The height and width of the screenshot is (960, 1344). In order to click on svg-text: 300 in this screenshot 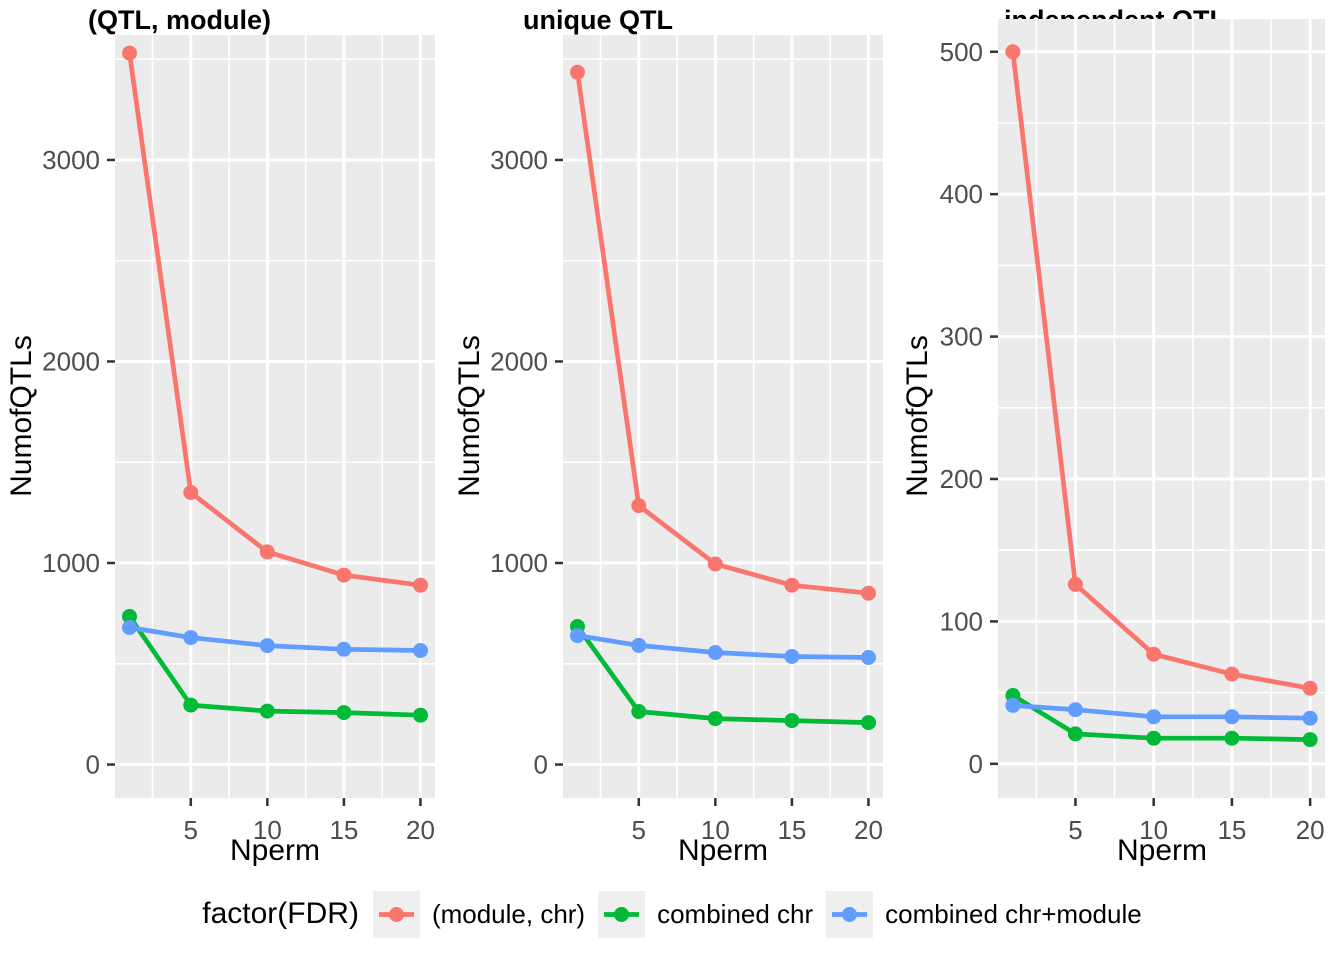, I will do `click(961, 337)`.